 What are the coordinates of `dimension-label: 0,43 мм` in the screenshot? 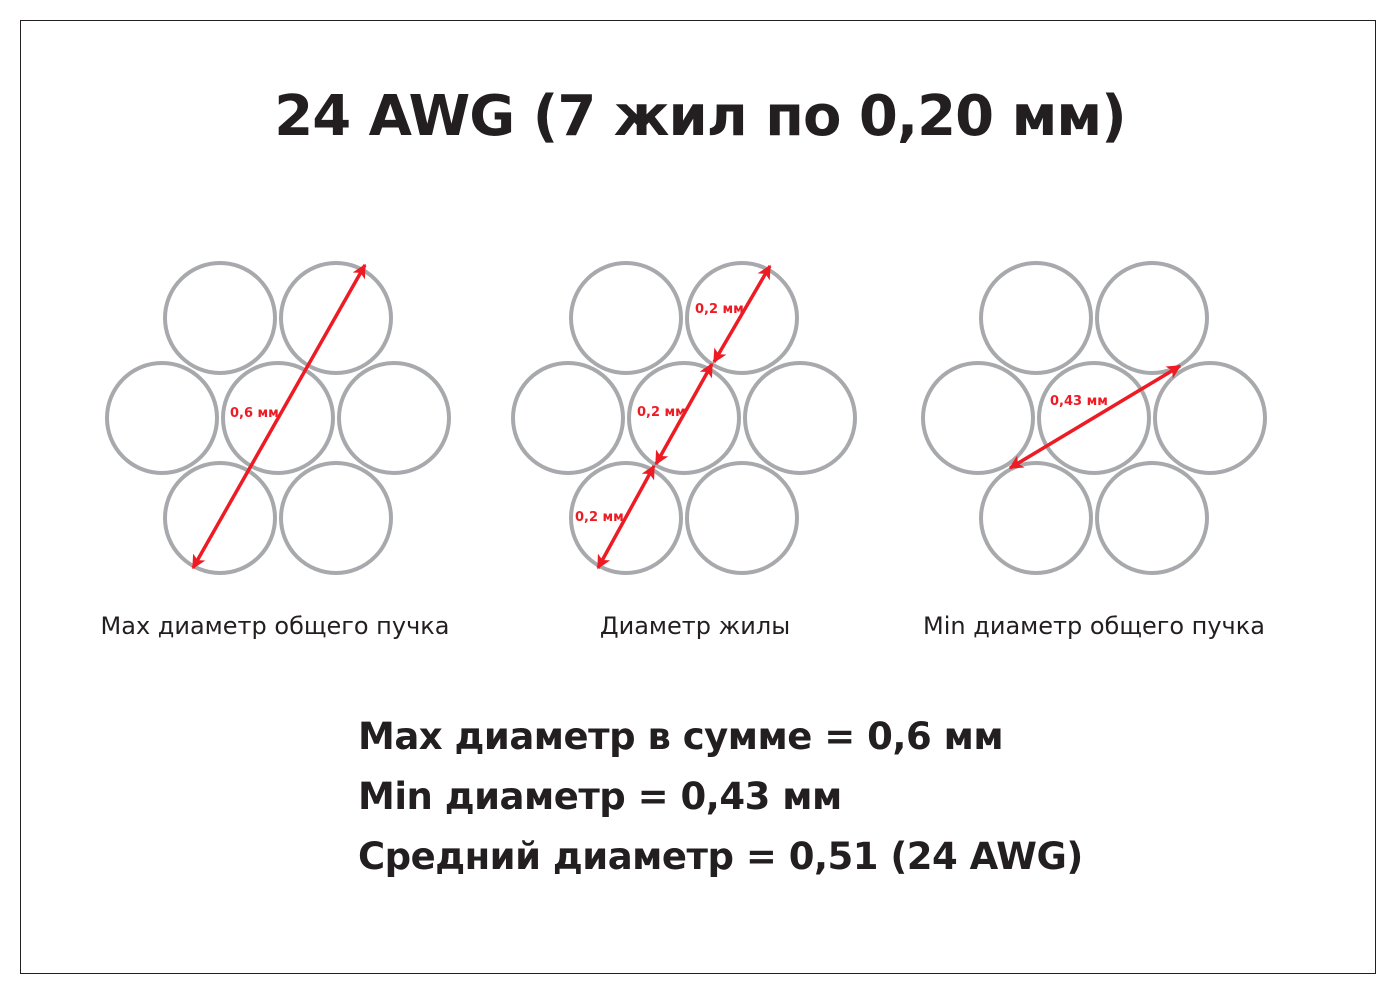 It's located at (1079, 401).